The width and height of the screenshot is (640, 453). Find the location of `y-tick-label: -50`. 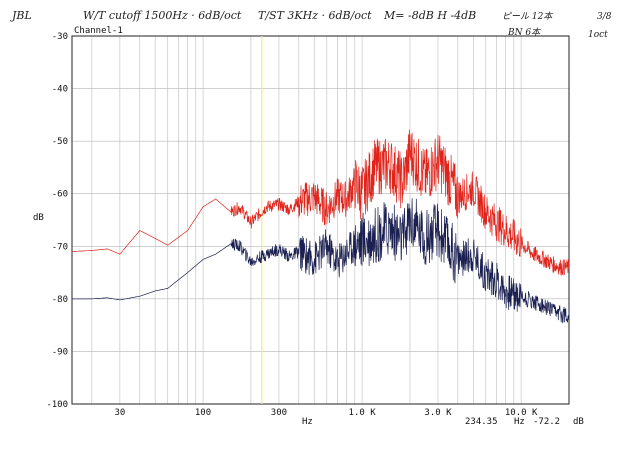

y-tick-label: -50 is located at coordinates (60, 142).